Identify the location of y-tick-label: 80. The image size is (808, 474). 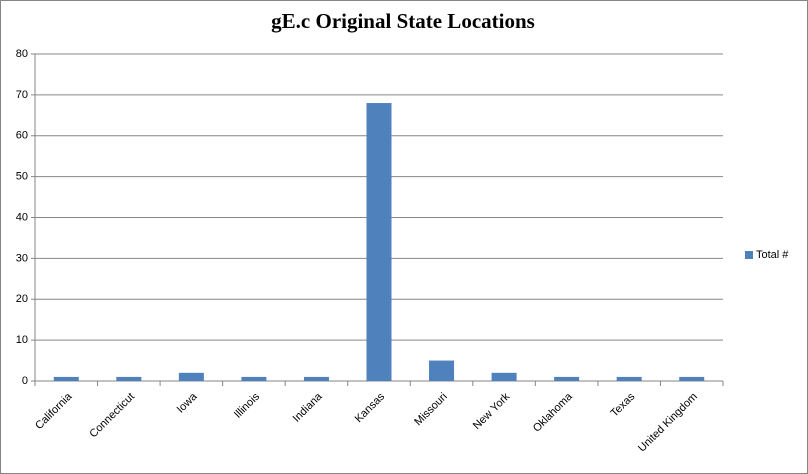
(22, 54).